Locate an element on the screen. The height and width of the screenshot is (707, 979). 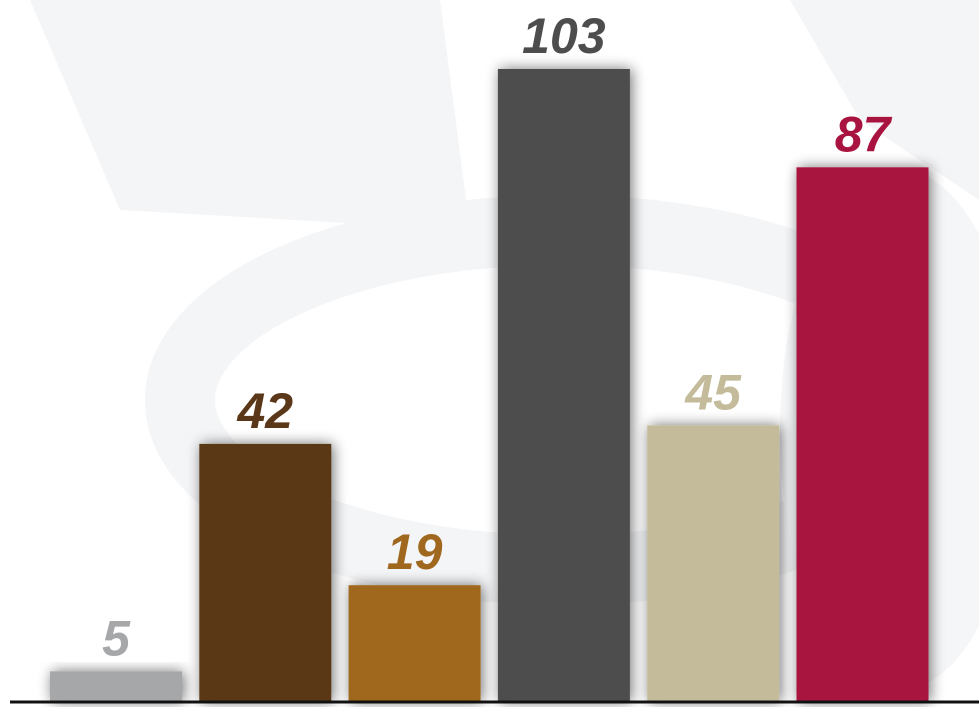
value-label-3: 103 is located at coordinates (564, 36).